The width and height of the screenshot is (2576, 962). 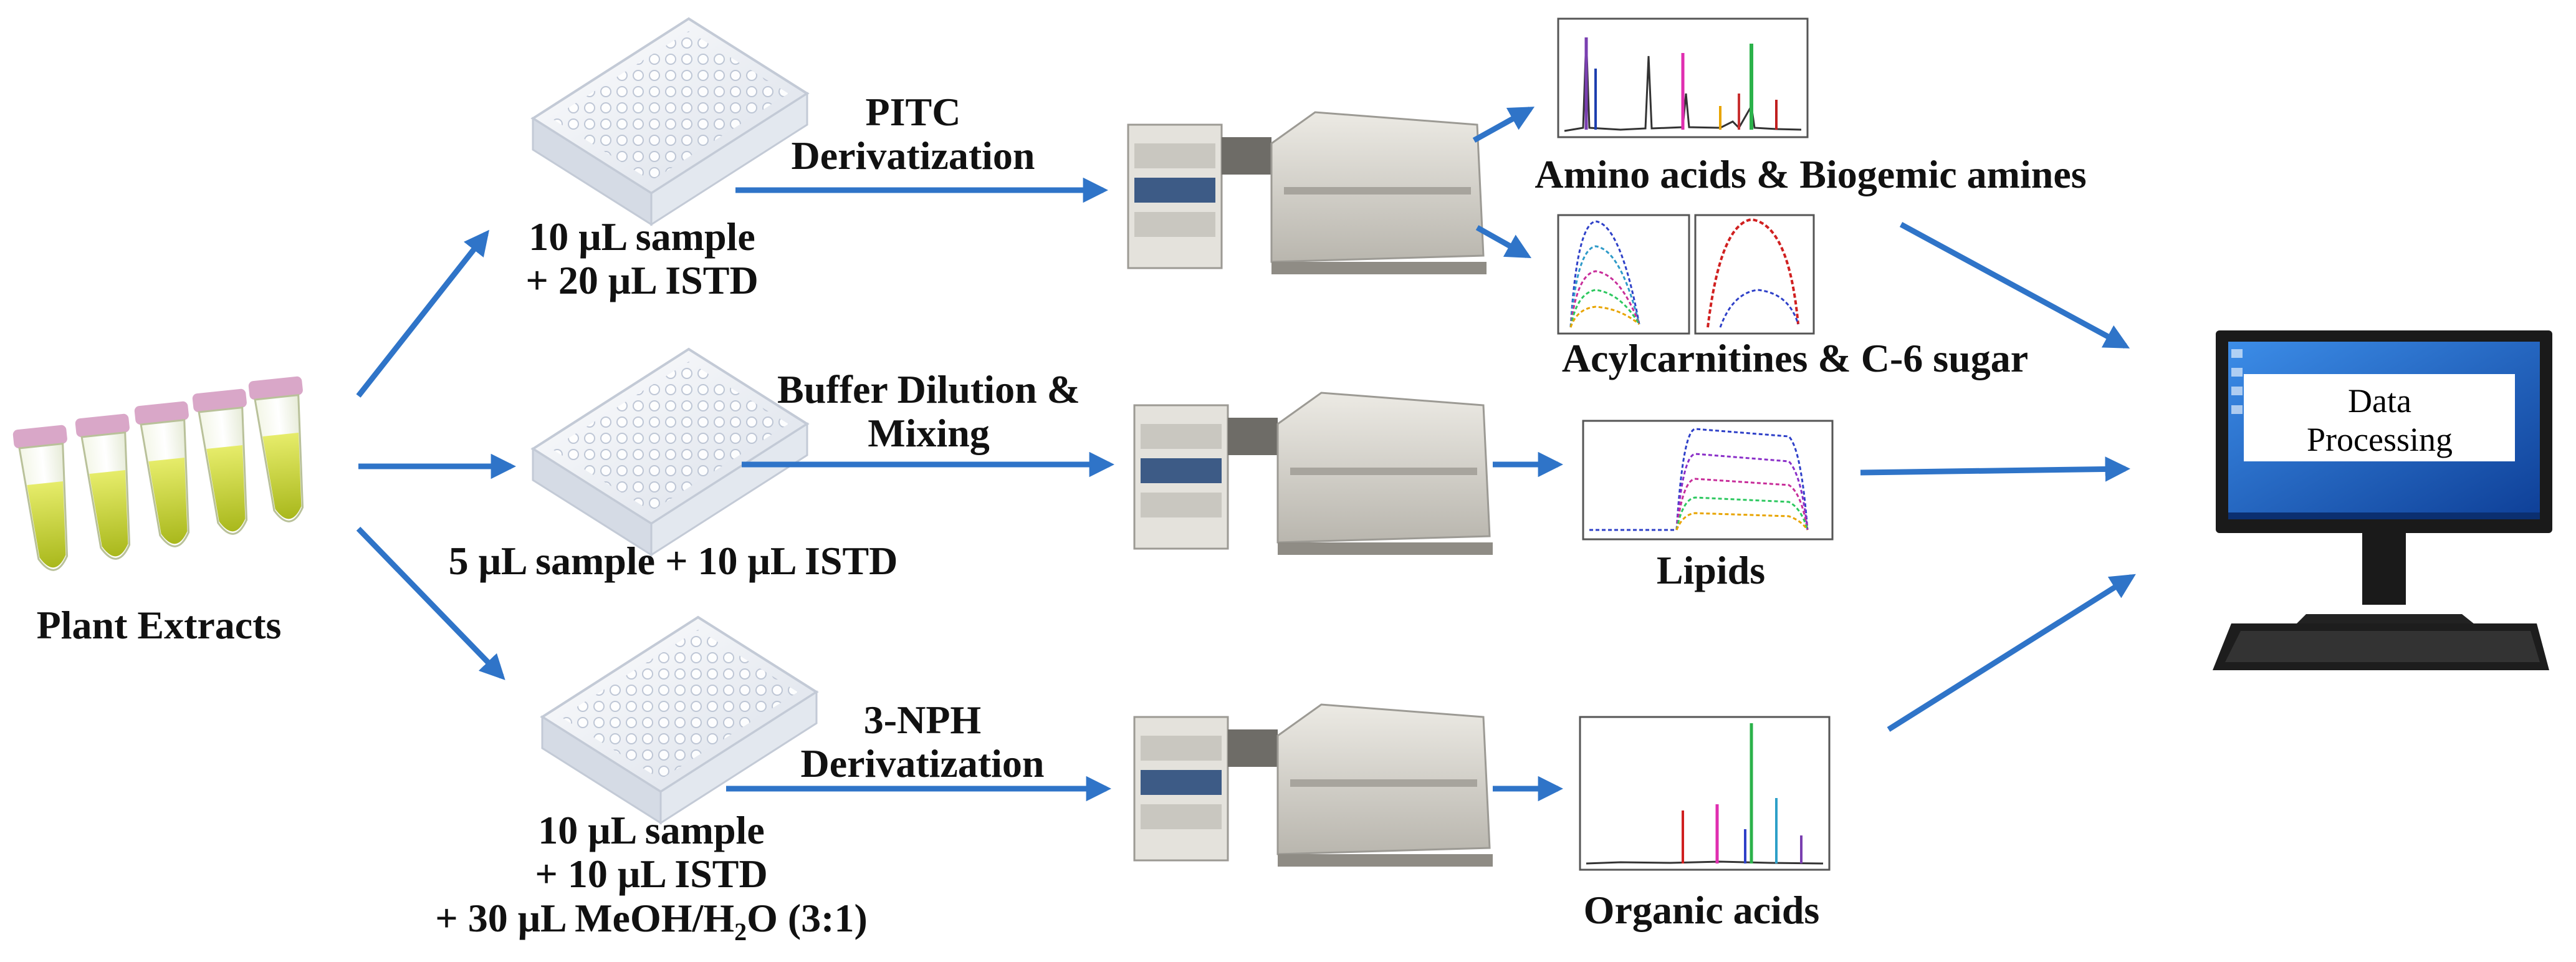 I want to click on output-label-lipids: Lipids, so click(x=1711, y=570).